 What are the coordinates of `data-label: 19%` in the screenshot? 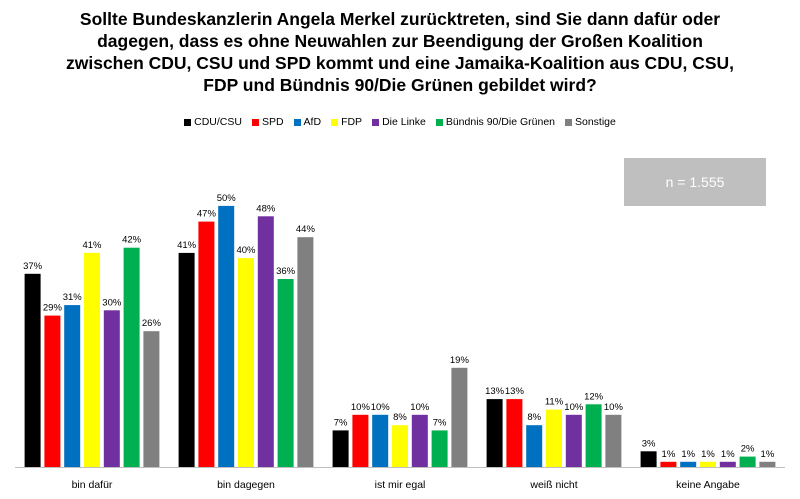 It's located at (460, 360).